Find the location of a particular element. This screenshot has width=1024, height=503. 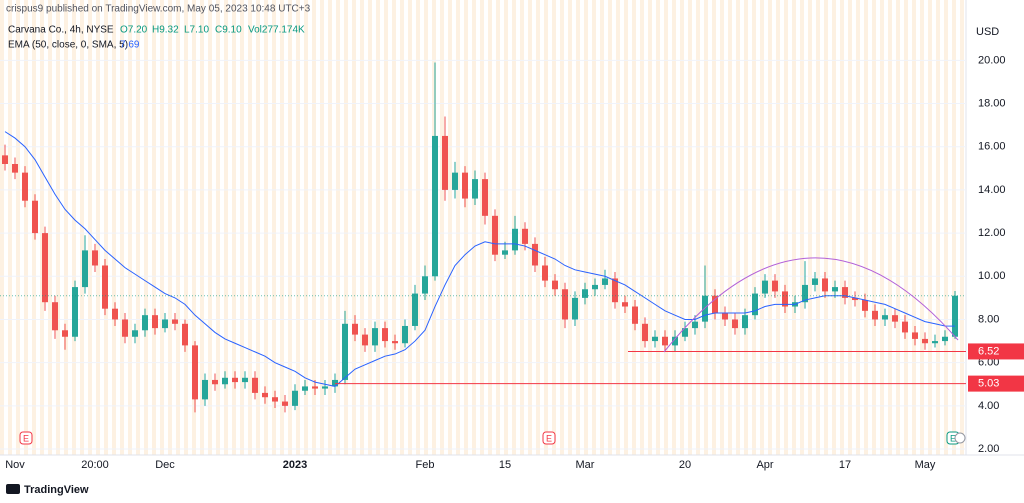

ohlc-open: O7.20 is located at coordinates (134, 30).